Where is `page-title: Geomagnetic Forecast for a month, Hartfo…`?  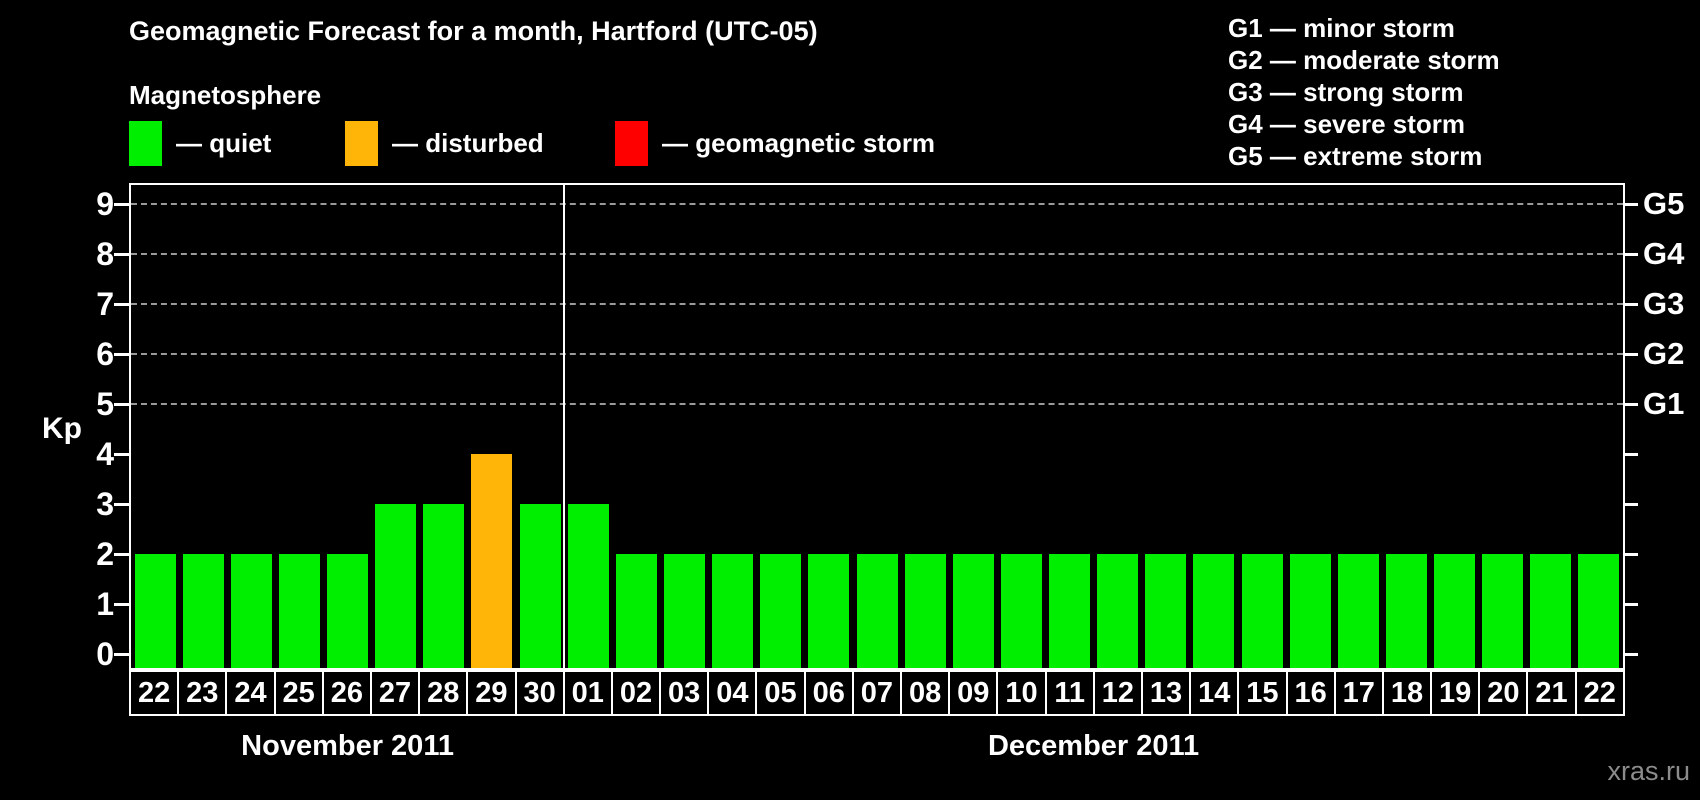
page-title: Geomagnetic Forecast for a month, Hartfo… is located at coordinates (473, 31).